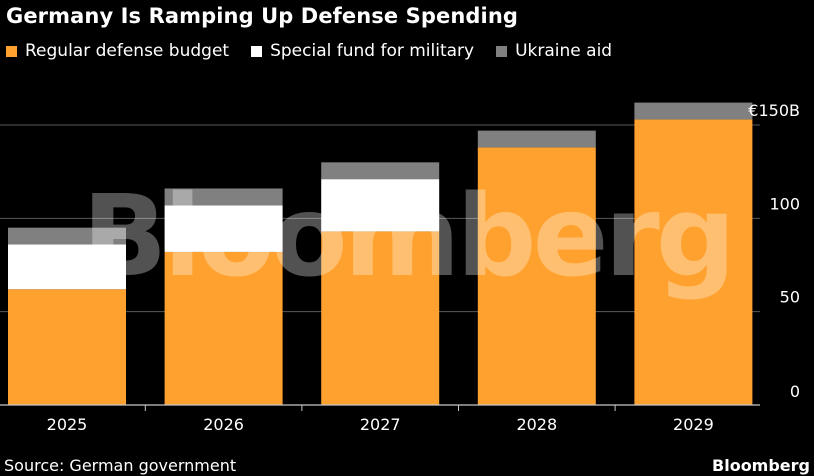  What do you see at coordinates (67, 347) in the screenshot?
I see `bar-segment-regular-budget-2025` at bounding box center [67, 347].